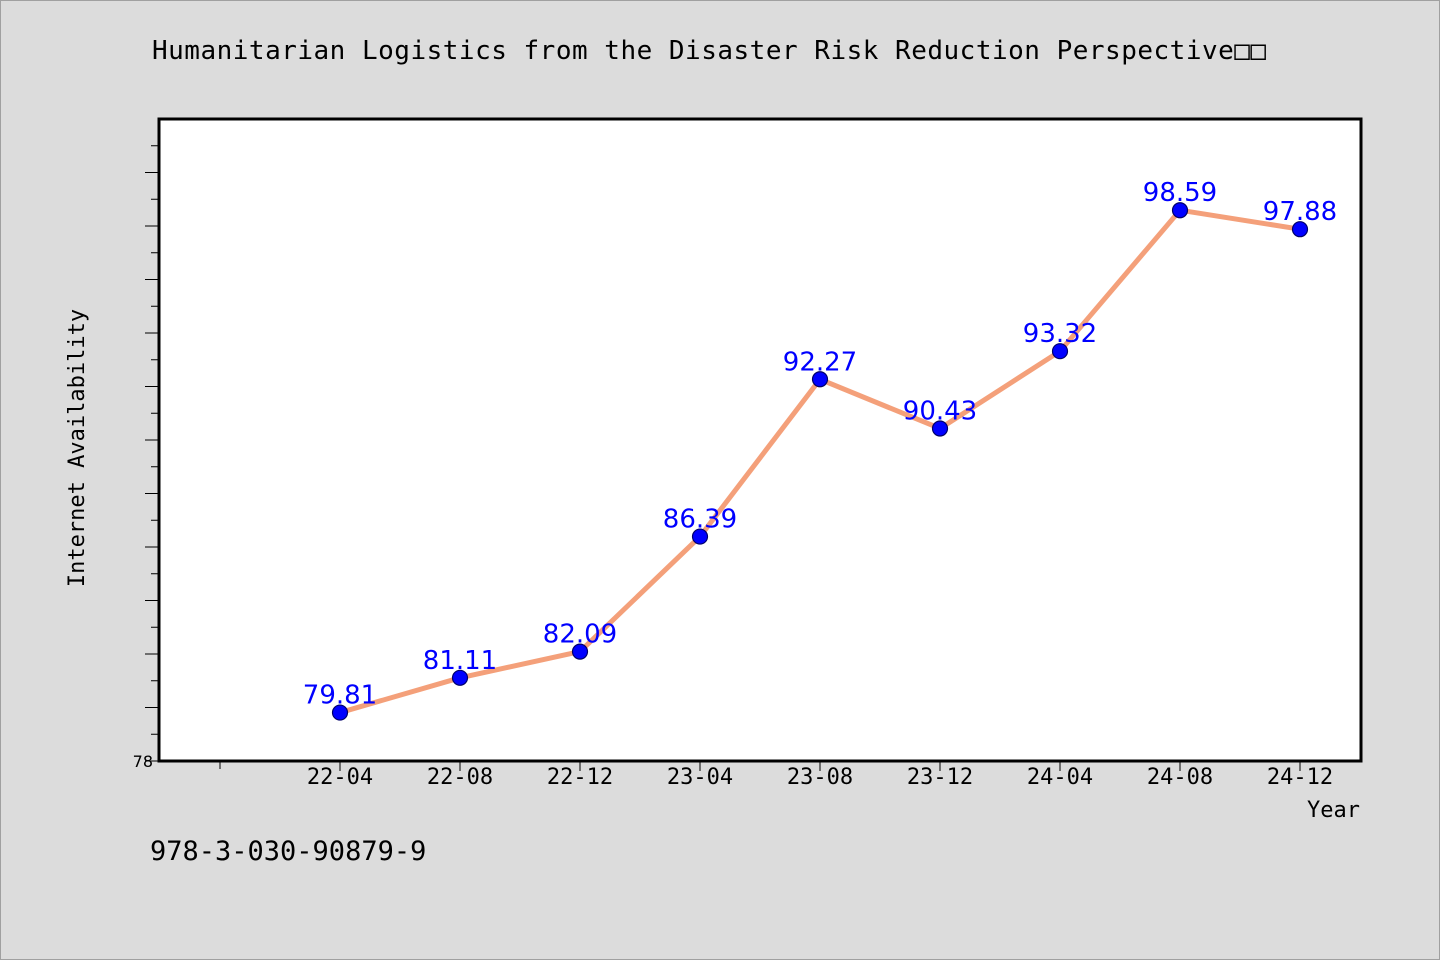 The height and width of the screenshot is (960, 1440). Describe the element at coordinates (1180, 777) in the screenshot. I see `x-tick-label: 24-08` at that location.